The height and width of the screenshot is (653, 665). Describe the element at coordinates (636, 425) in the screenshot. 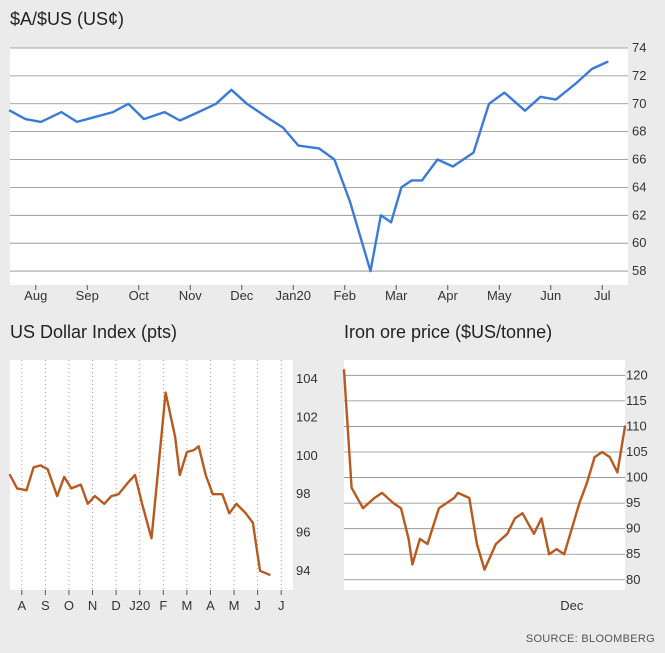

I see `y-tick-label-2-6: 110` at that location.